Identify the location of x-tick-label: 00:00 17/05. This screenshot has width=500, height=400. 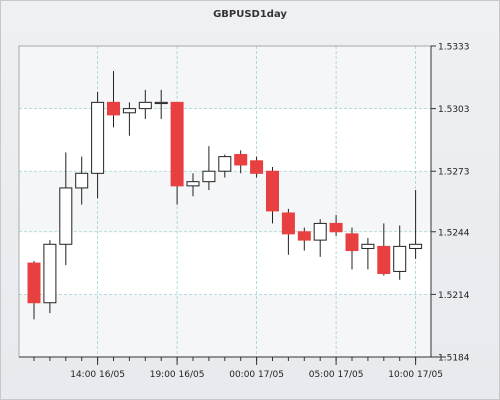
(256, 375).